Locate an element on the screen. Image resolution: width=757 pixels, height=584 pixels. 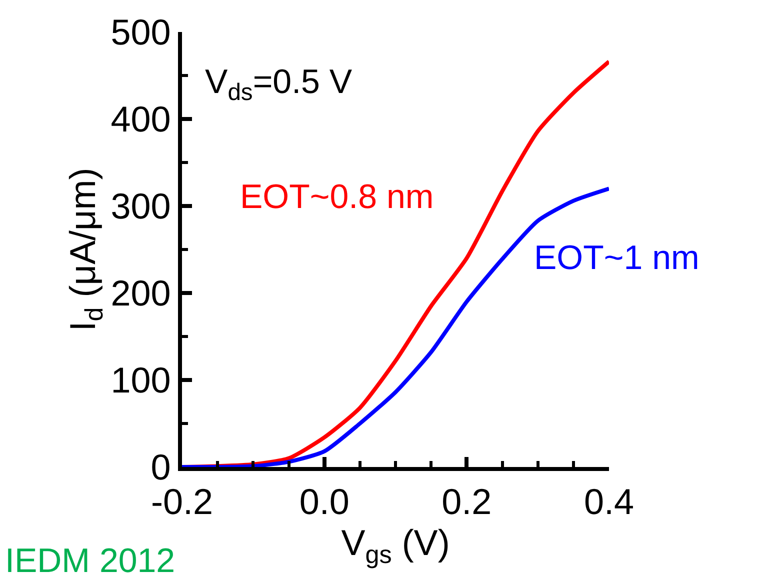
text: IEDM 2012 is located at coordinates (90, 561).